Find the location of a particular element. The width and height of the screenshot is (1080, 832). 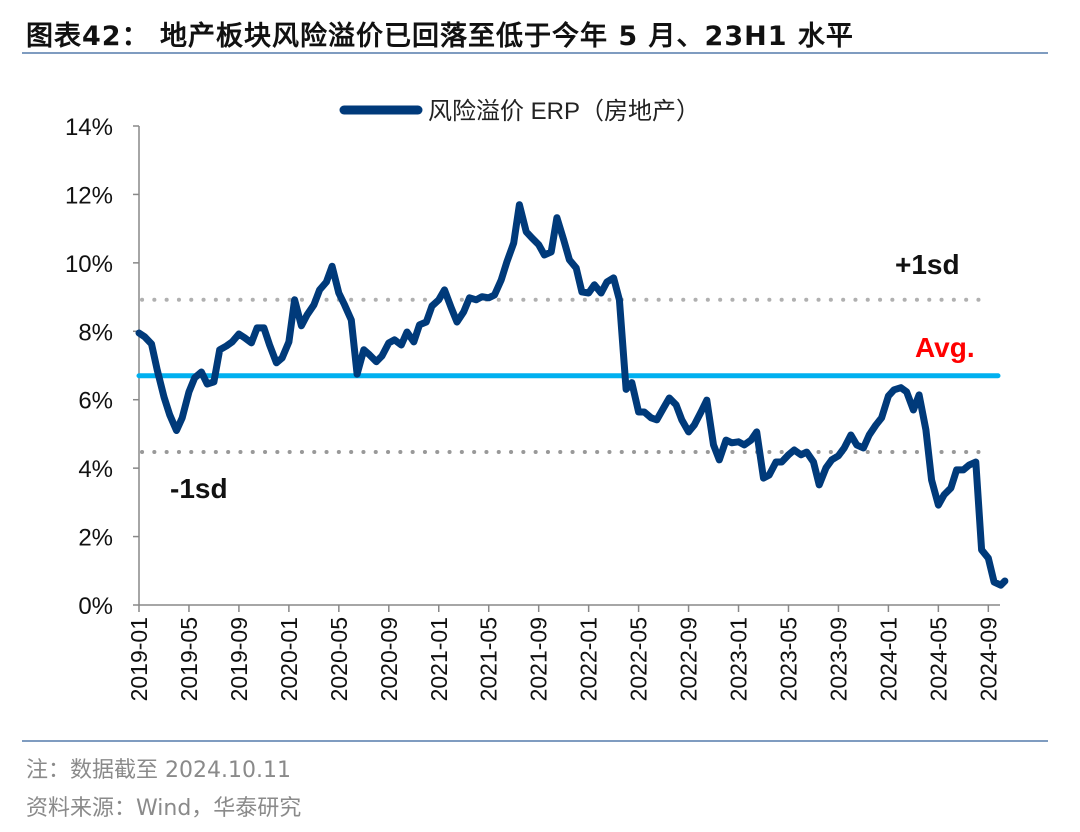

x-tick-label: 2022-01 is located at coordinates (589, 659).